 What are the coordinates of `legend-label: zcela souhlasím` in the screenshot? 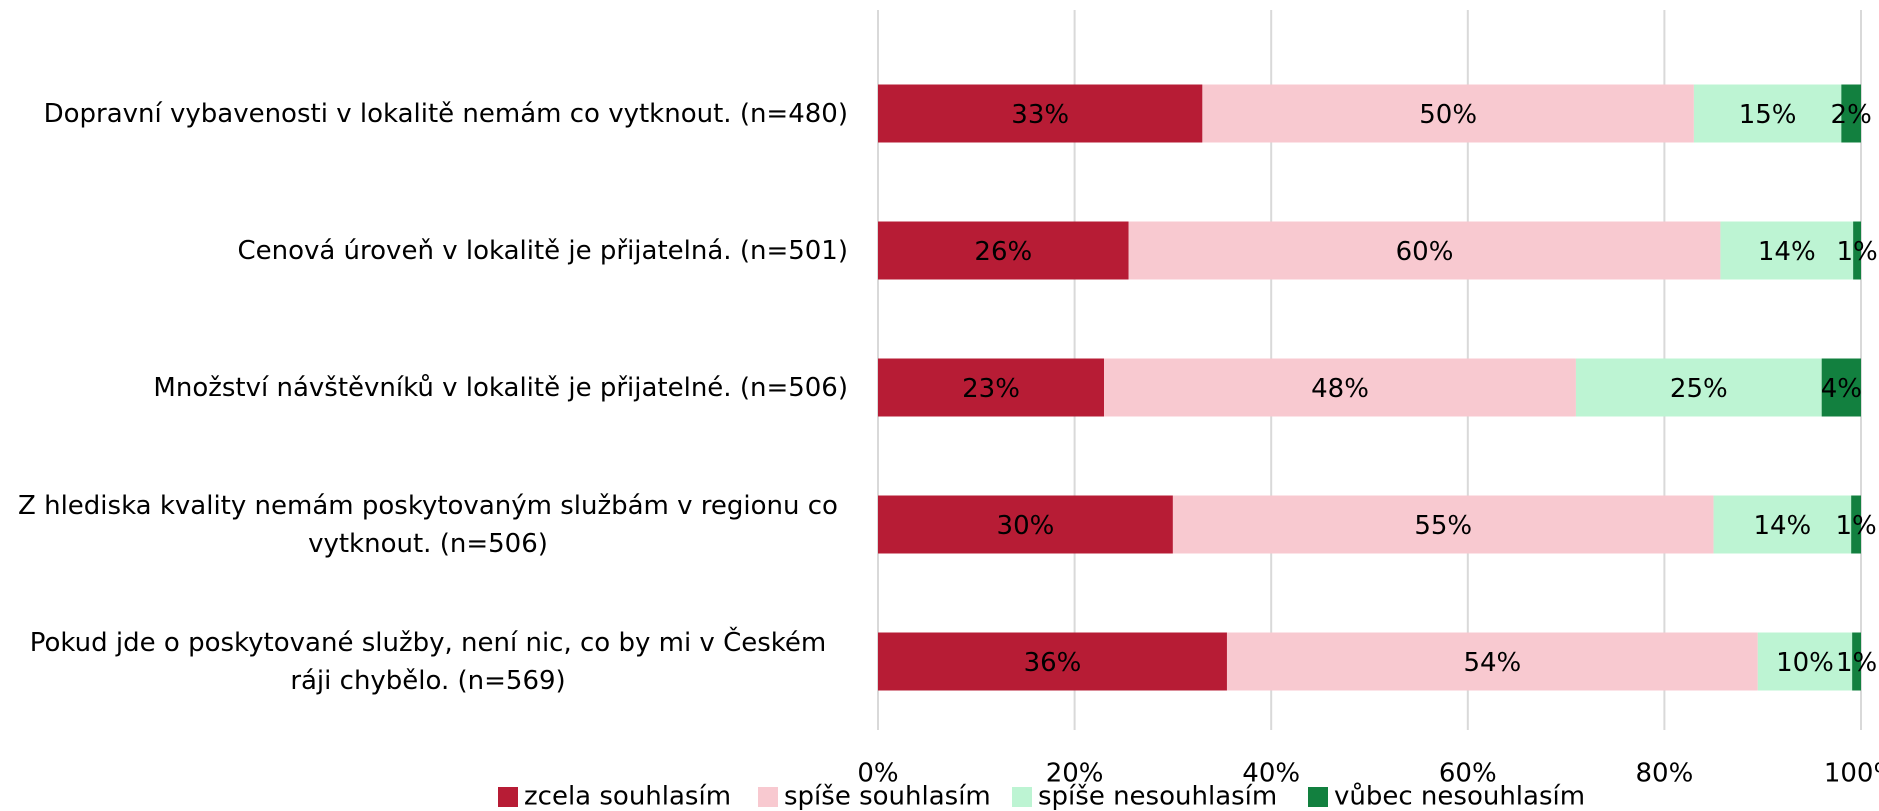 It's located at (627, 796).